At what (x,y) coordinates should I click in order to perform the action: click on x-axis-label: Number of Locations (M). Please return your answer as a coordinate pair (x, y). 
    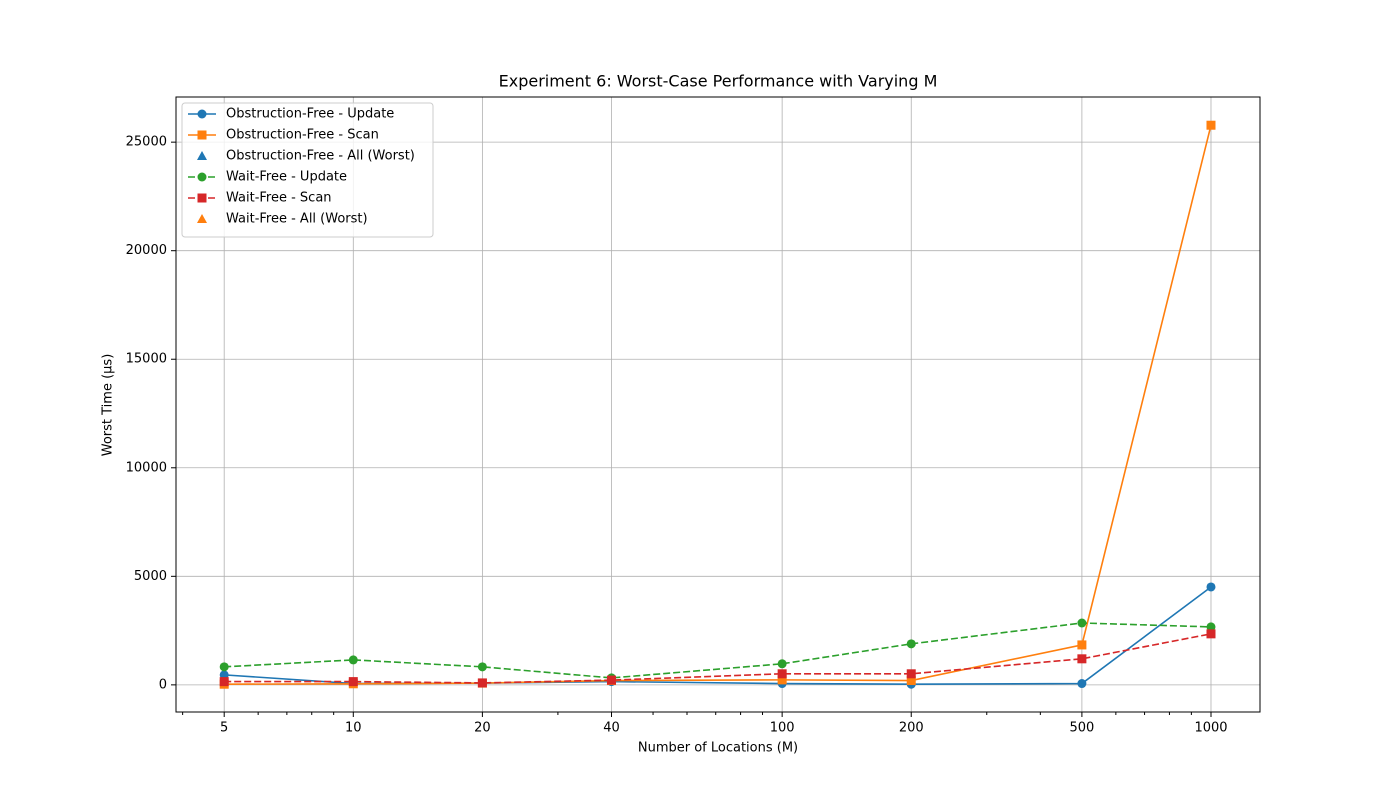
    Looking at the image, I should click on (718, 748).